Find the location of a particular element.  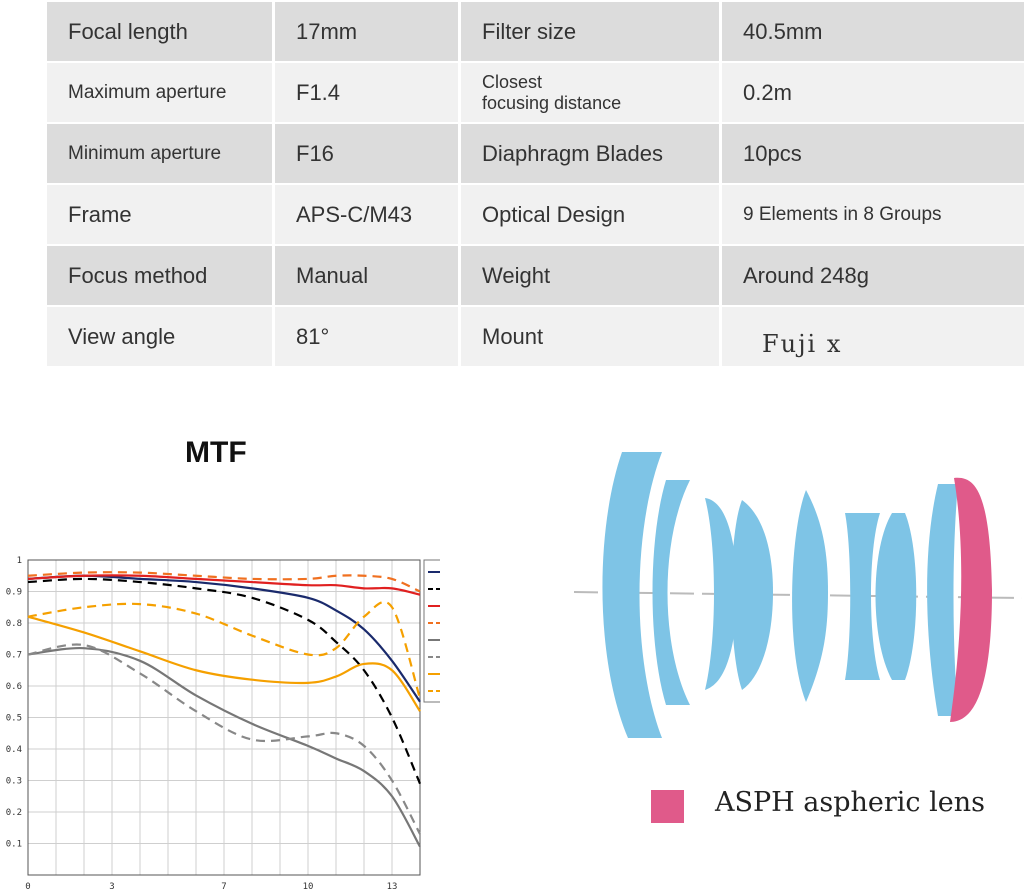

x-tick-label: 0 is located at coordinates (27, 887).